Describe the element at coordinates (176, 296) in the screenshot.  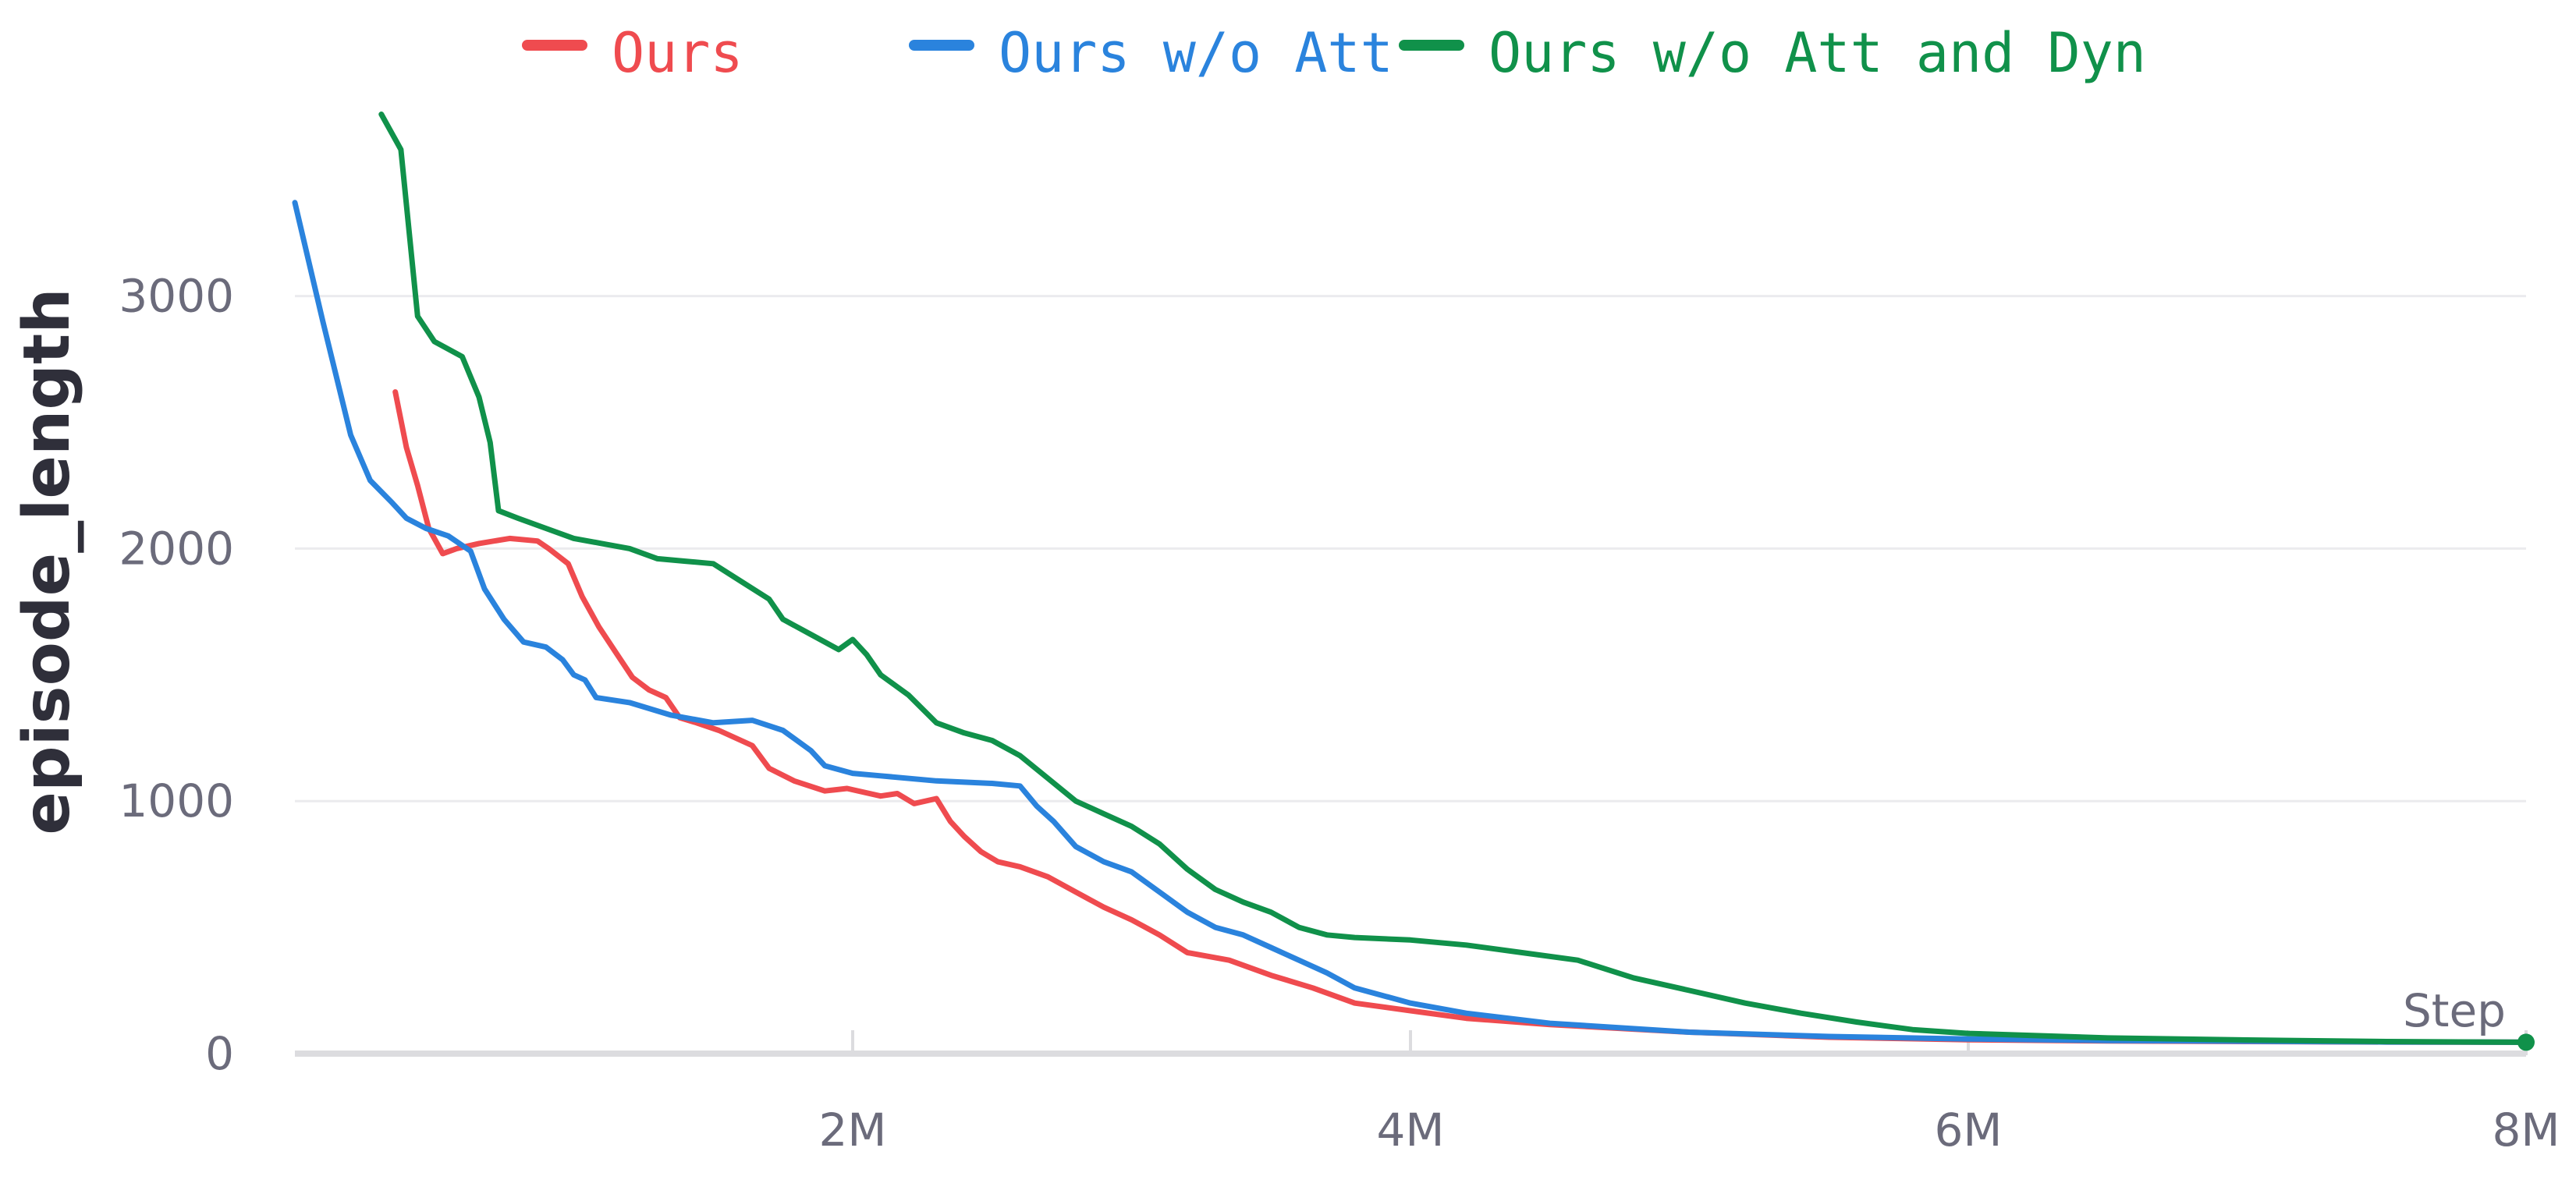
I see `y-tick-label: 3000` at that location.